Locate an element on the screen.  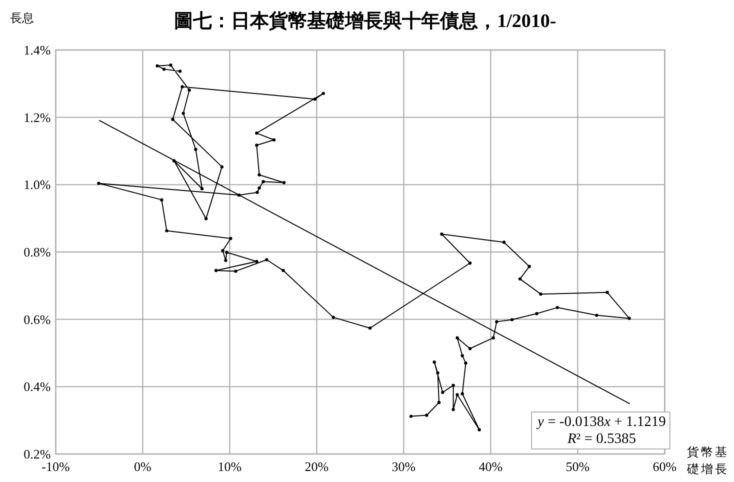
y-axis-title: 長息 is located at coordinates (22, 18).